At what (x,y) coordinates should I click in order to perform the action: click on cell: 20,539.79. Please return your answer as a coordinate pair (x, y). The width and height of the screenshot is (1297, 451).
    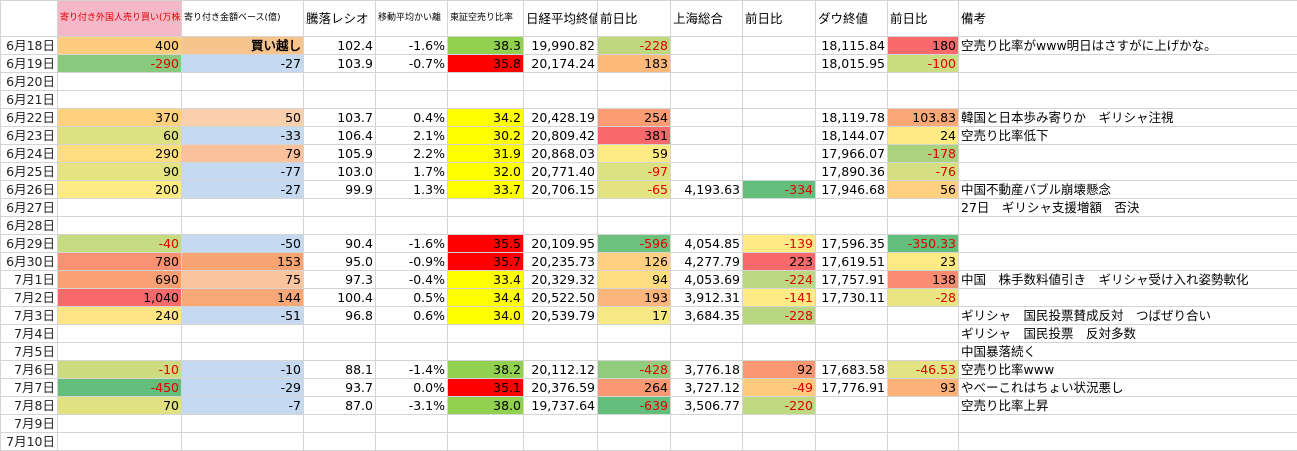
    Looking at the image, I should click on (561, 316).